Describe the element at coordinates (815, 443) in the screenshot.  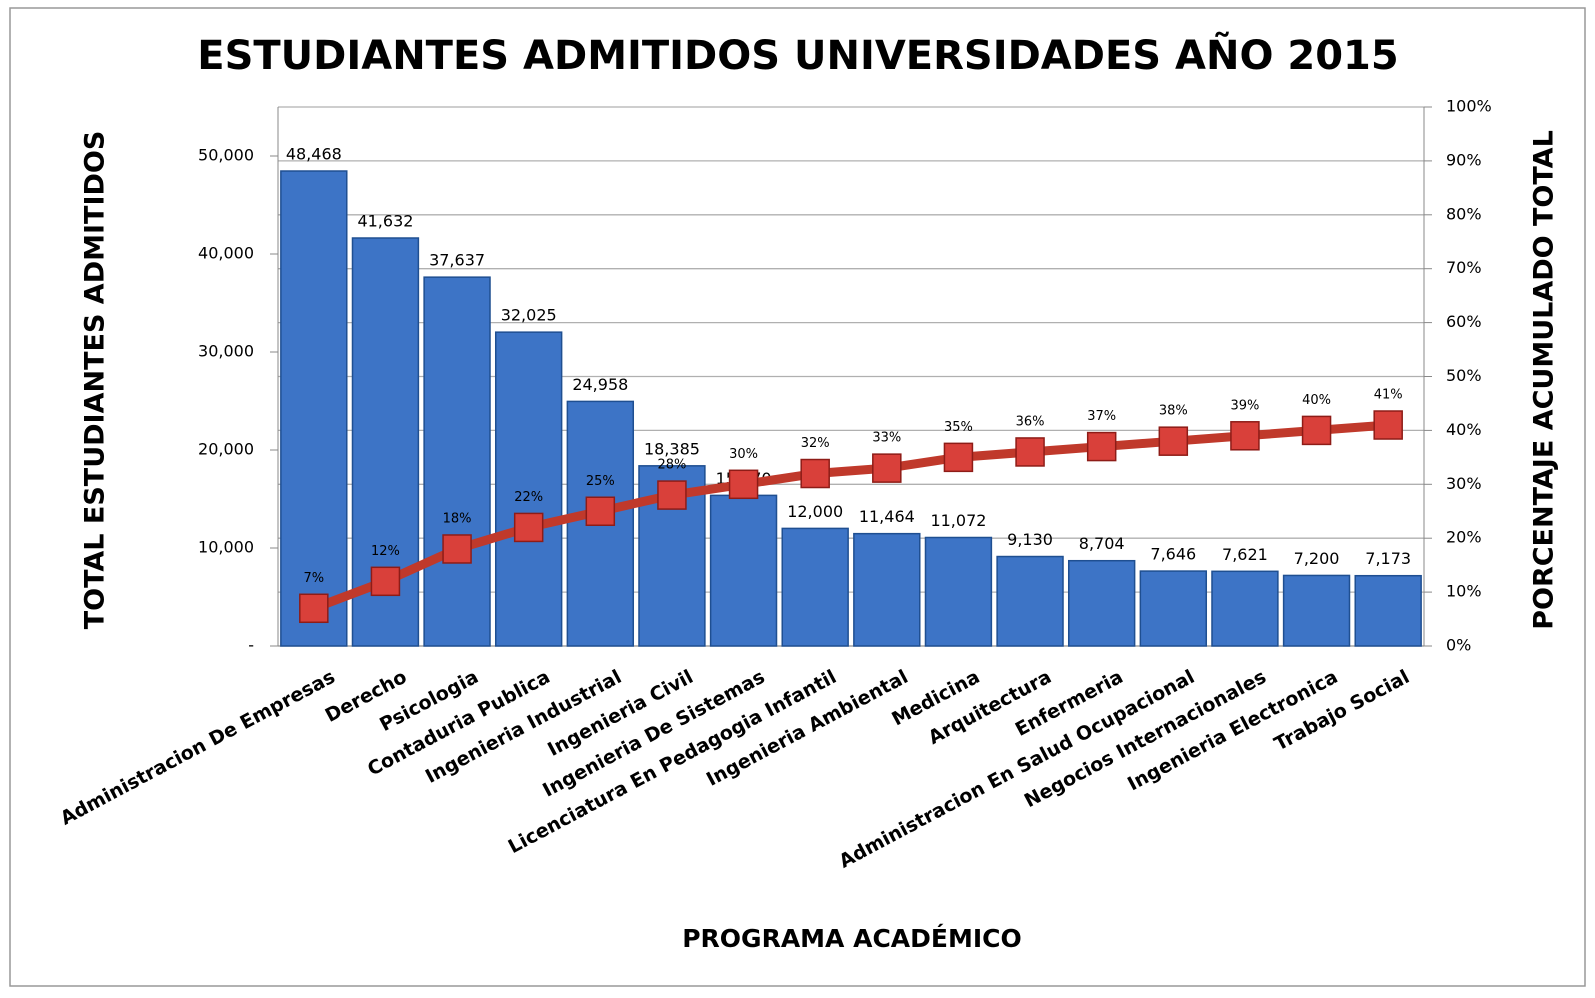
I see `line-value-label: 32%` at that location.